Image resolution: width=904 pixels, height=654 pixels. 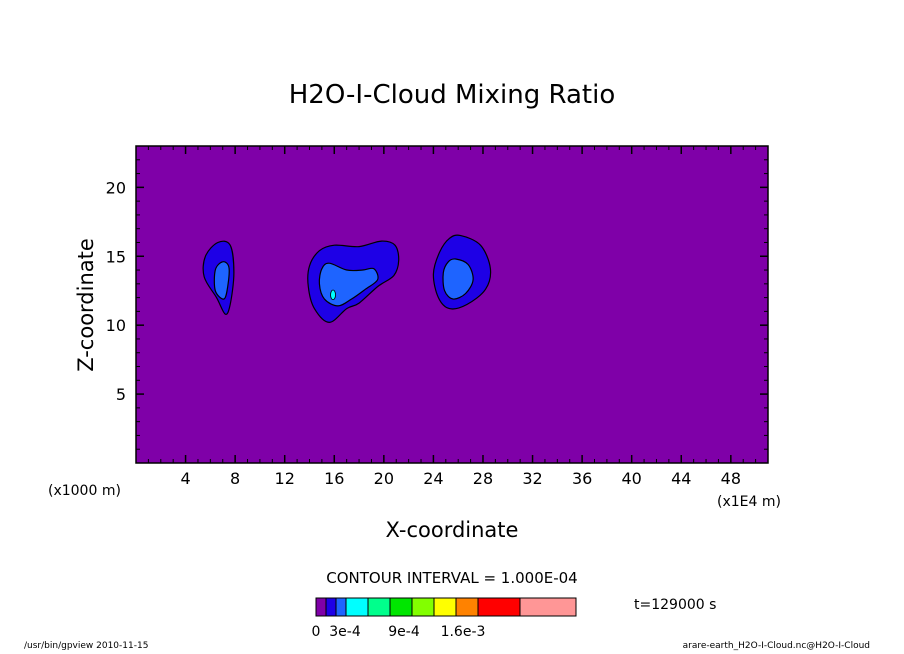 I want to click on x-tick-label: 48, so click(x=731, y=478).